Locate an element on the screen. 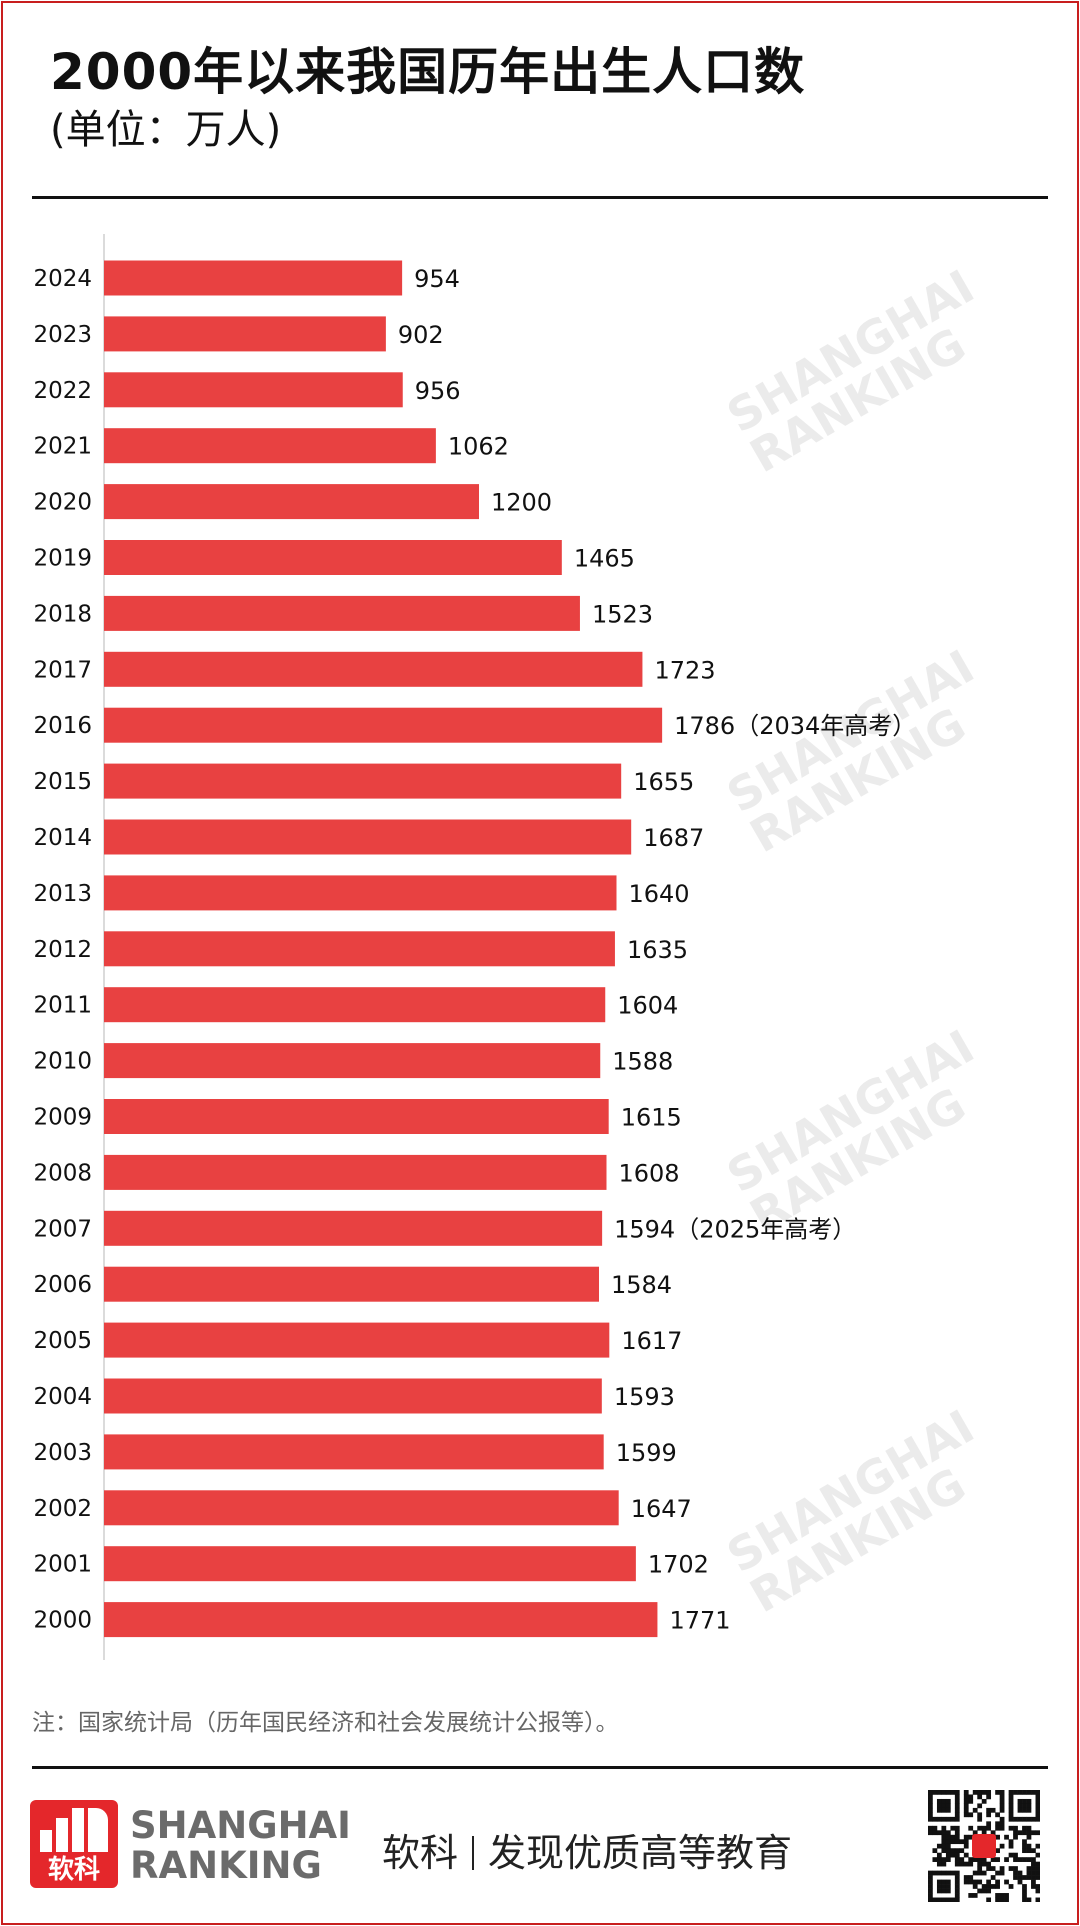  y-tick-label: 2008 is located at coordinates (62, 1173).